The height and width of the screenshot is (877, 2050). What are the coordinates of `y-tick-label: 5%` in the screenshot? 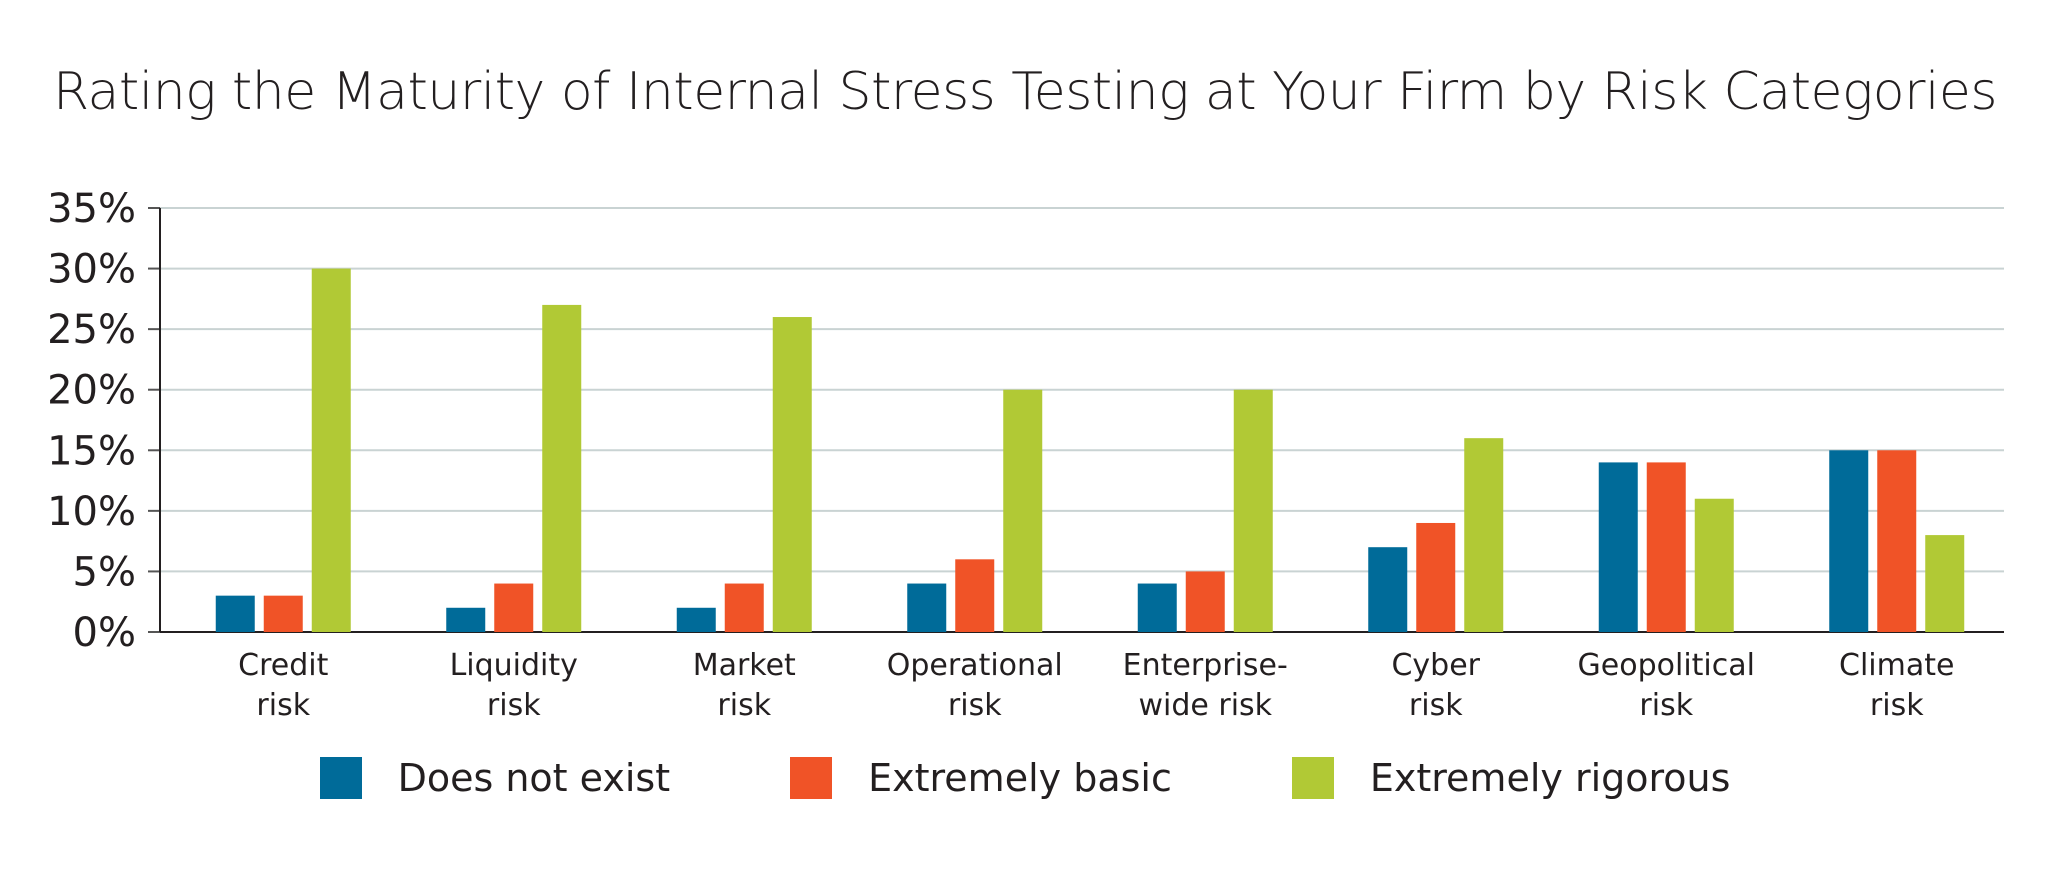 It's located at (104, 572).